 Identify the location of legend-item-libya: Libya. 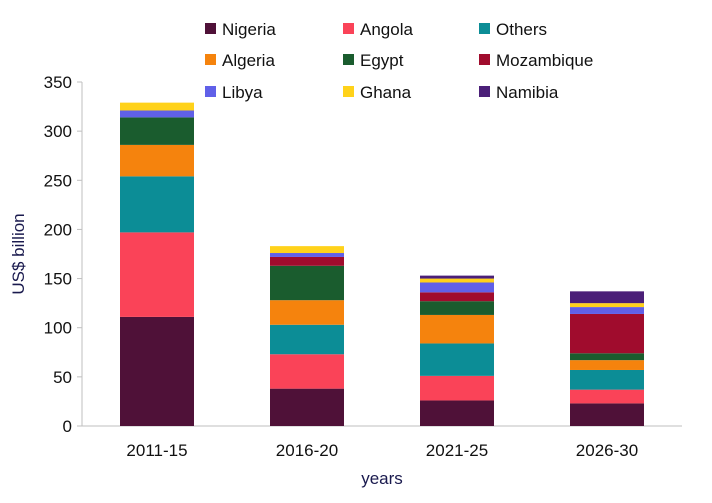
(234, 92).